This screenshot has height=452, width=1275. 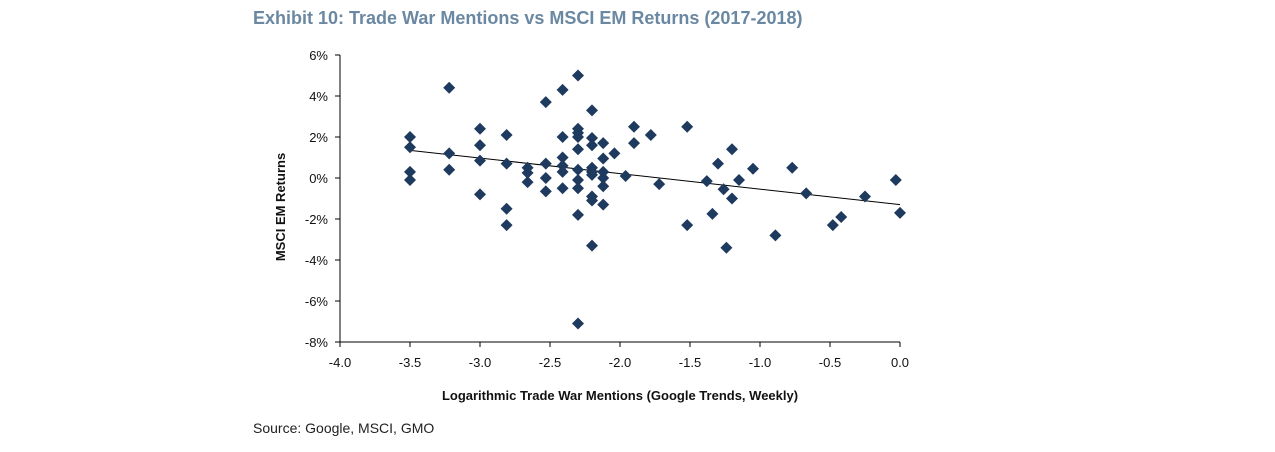 What do you see at coordinates (318, 96) in the screenshot?
I see `y-tick-label: 4%` at bounding box center [318, 96].